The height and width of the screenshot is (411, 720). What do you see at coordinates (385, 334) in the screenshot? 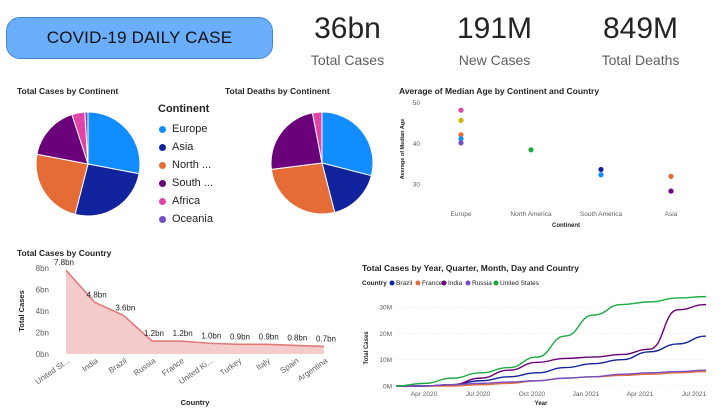
I see `y-tick-label: 20M` at bounding box center [385, 334].